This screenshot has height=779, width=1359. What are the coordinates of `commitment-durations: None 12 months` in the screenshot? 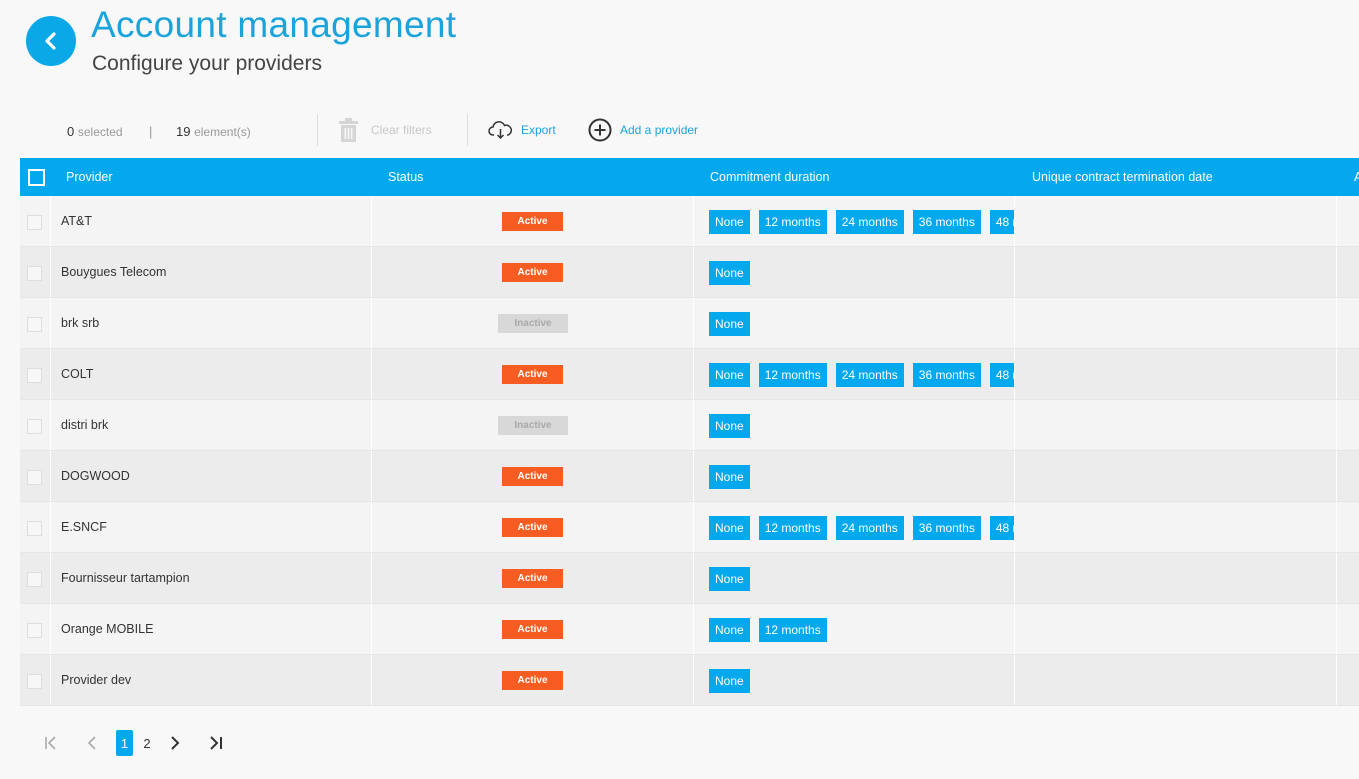 It's located at (861, 630).